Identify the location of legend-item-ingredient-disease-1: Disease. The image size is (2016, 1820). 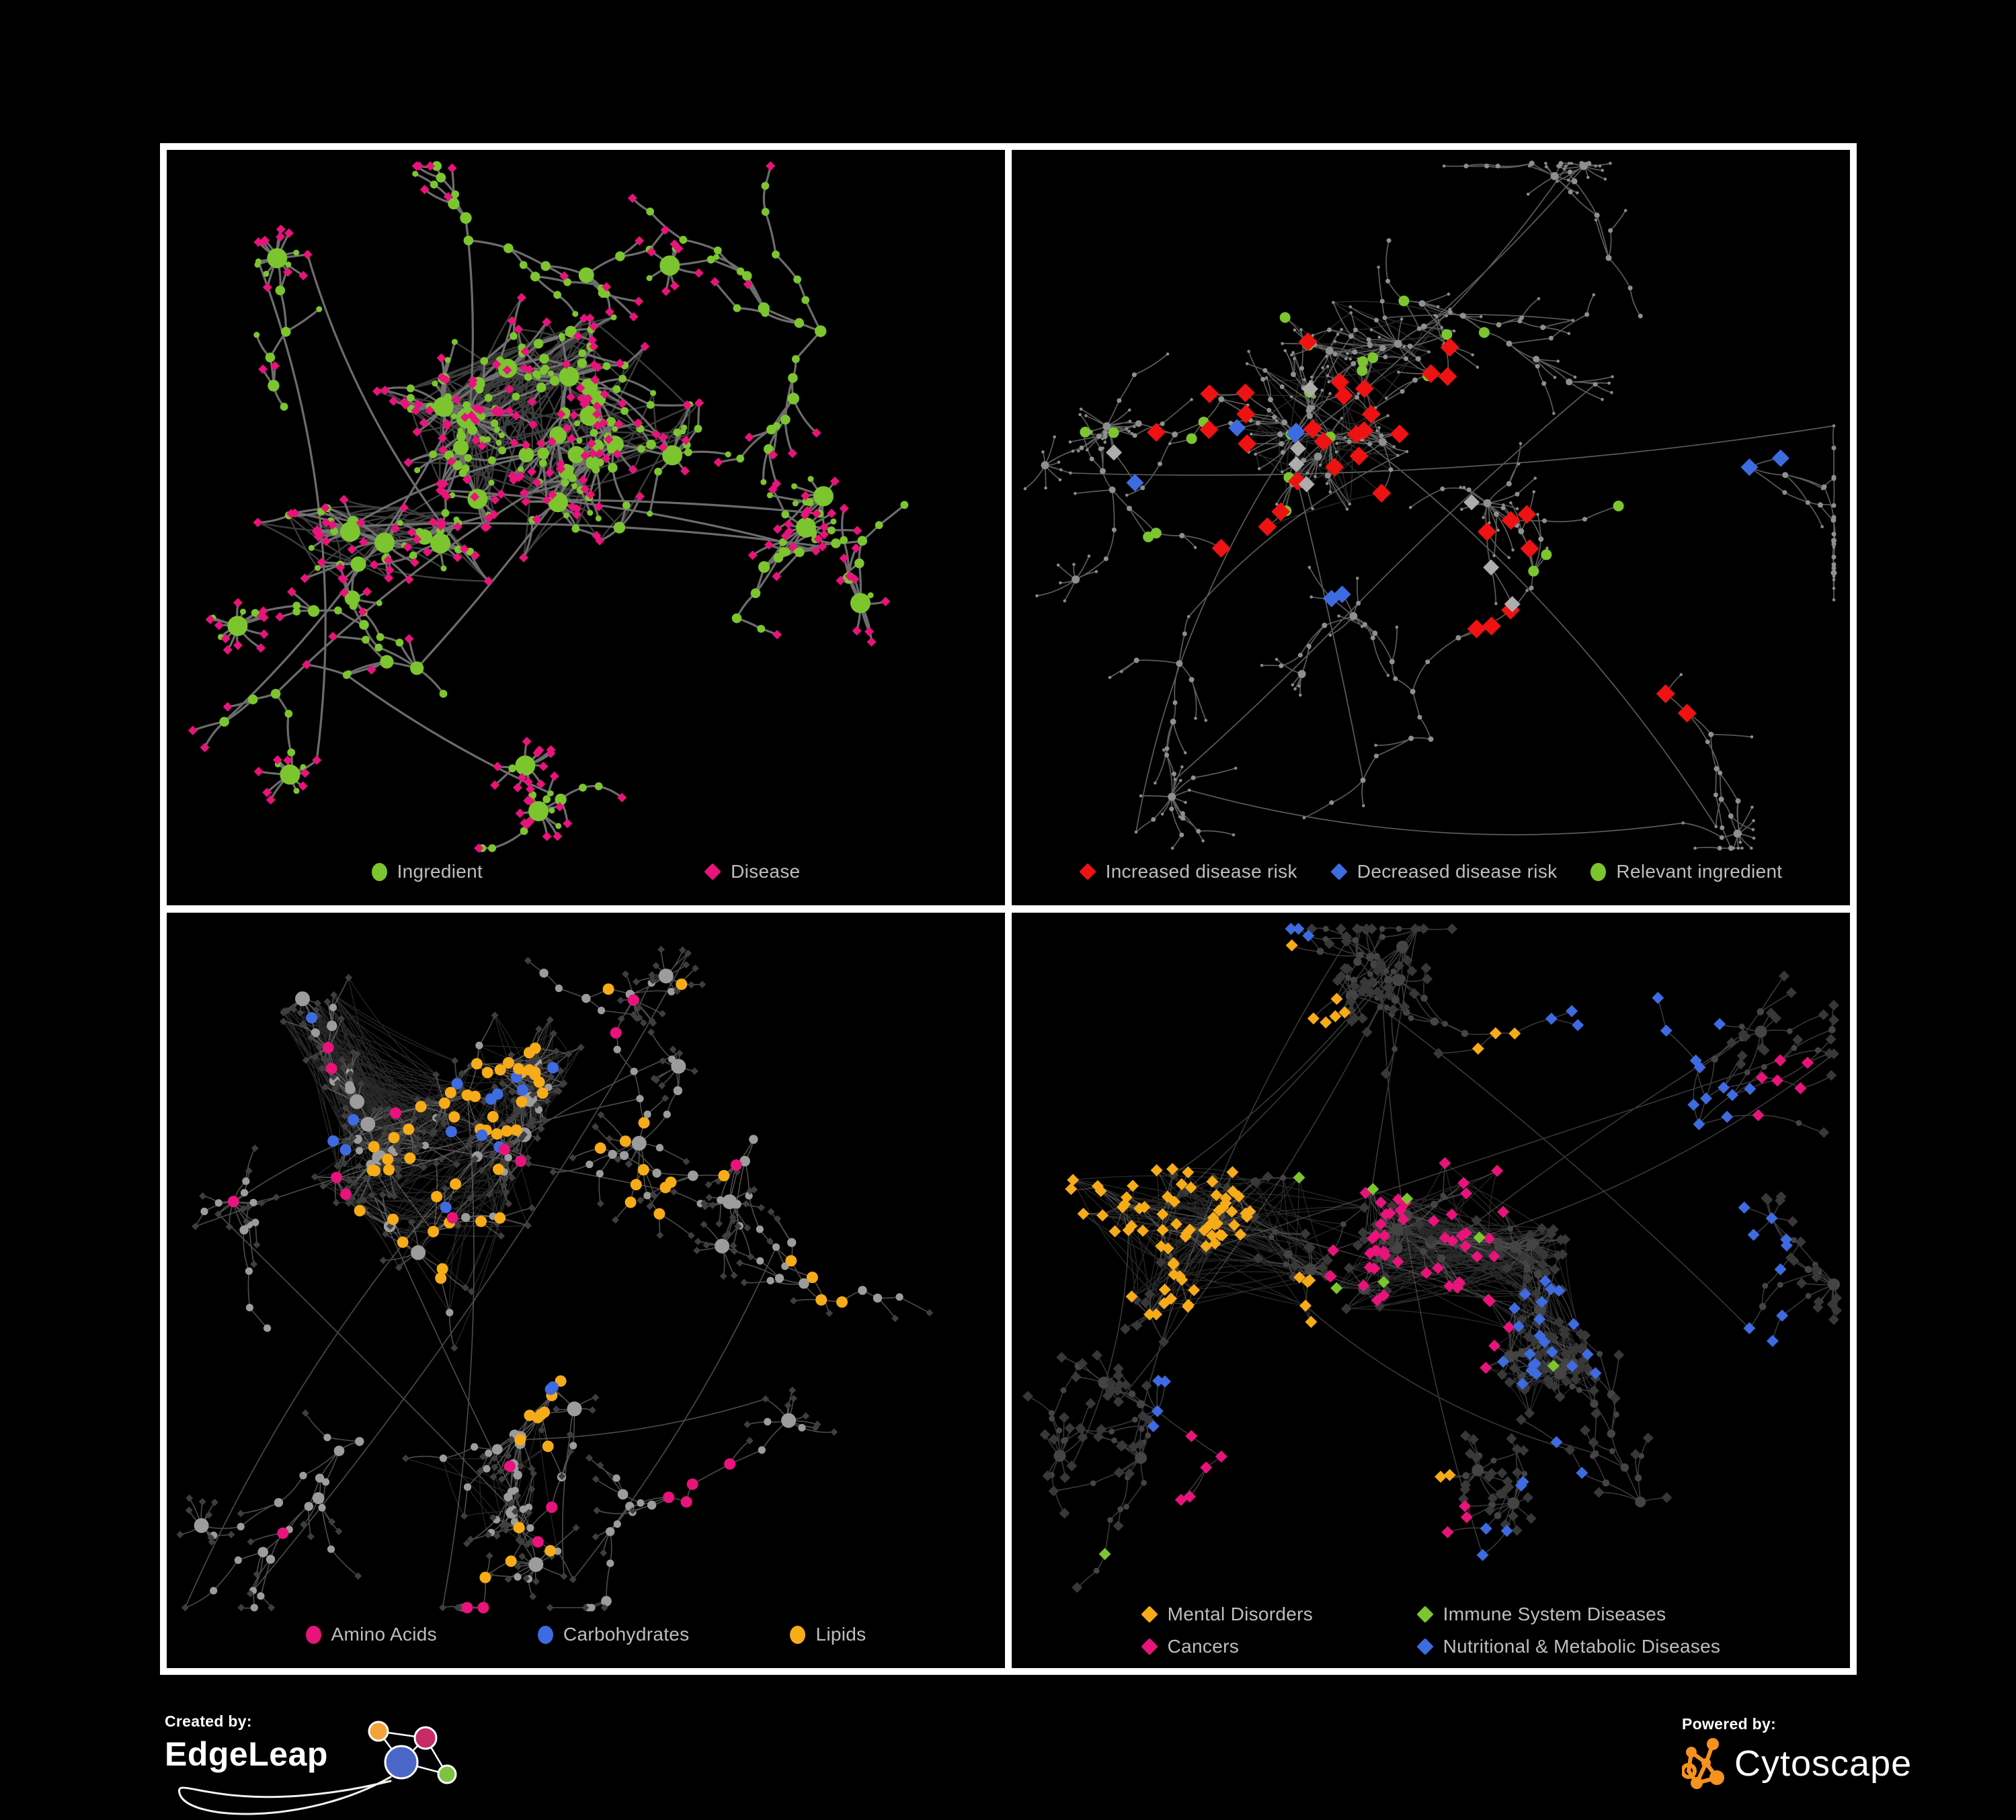
(752, 872).